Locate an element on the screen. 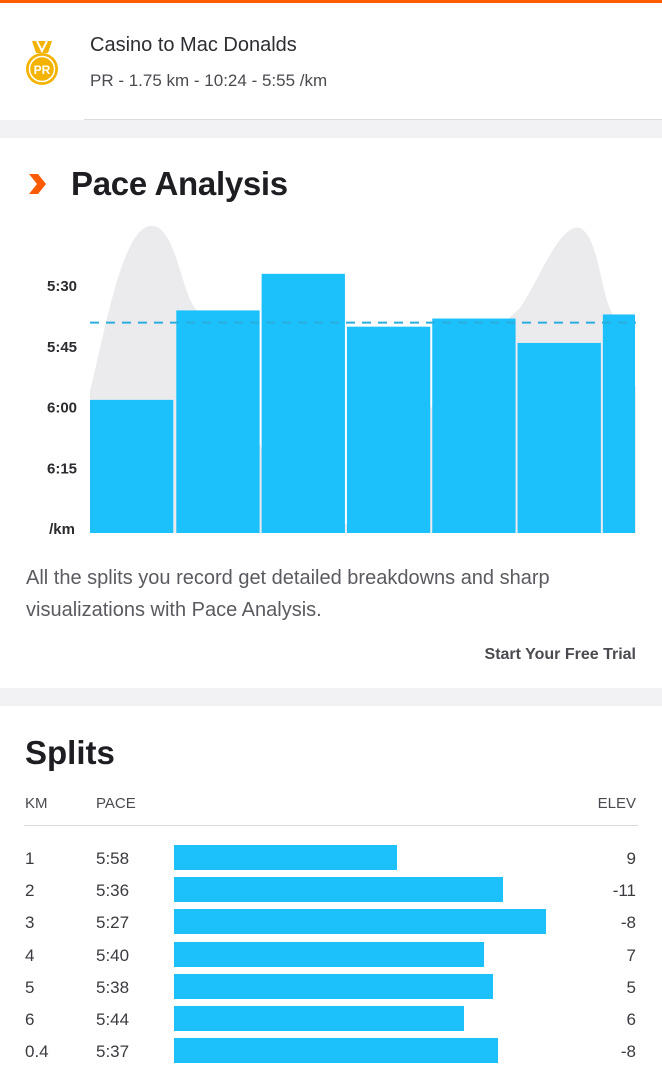 The width and height of the screenshot is (662, 1080). split-km: 6 is located at coordinates (30, 1019).